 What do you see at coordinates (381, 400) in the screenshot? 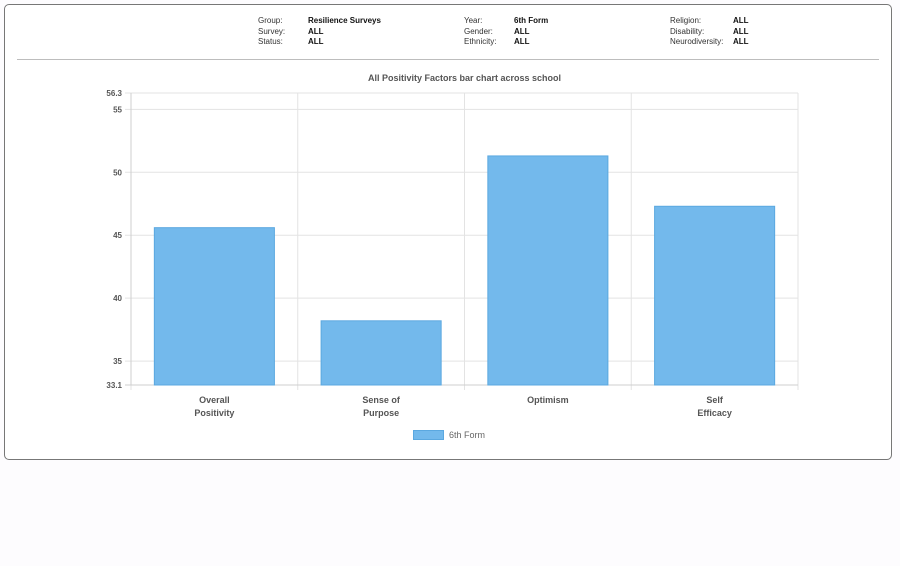
I see `x-tick-label: Sense of` at bounding box center [381, 400].